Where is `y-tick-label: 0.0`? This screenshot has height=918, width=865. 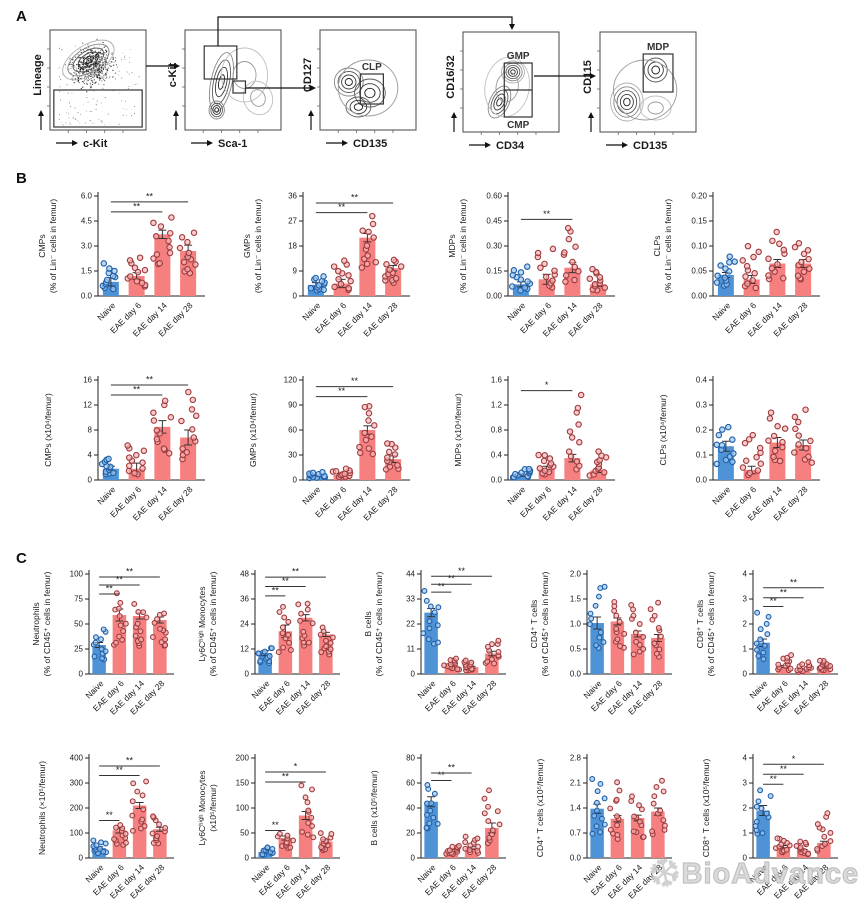
y-tick-label: 0.0 is located at coordinates (702, 480).